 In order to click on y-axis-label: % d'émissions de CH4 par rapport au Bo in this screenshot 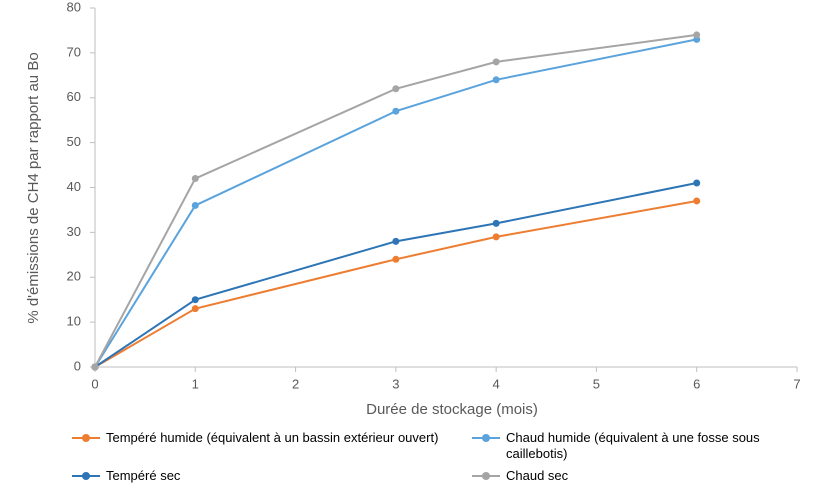, I will do `click(33, 187)`.